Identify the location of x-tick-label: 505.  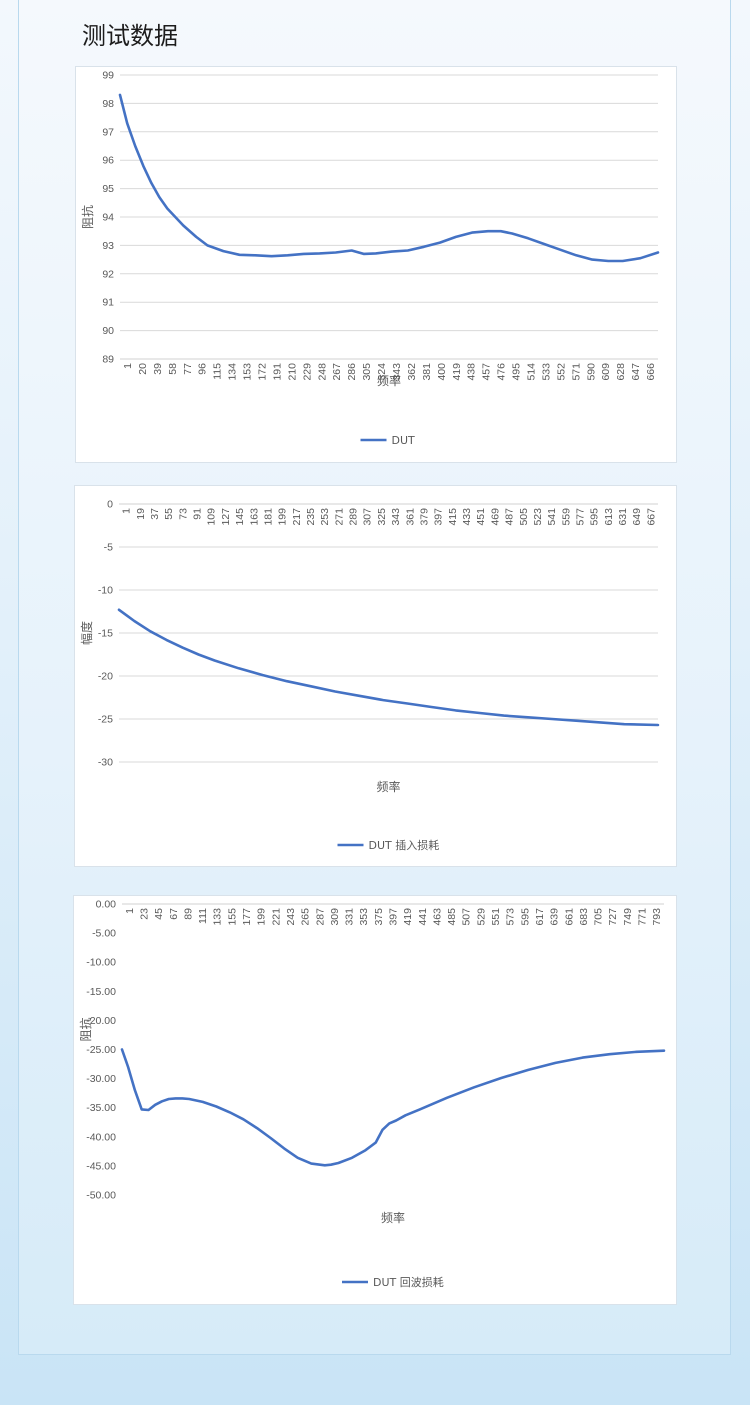
(524, 517).